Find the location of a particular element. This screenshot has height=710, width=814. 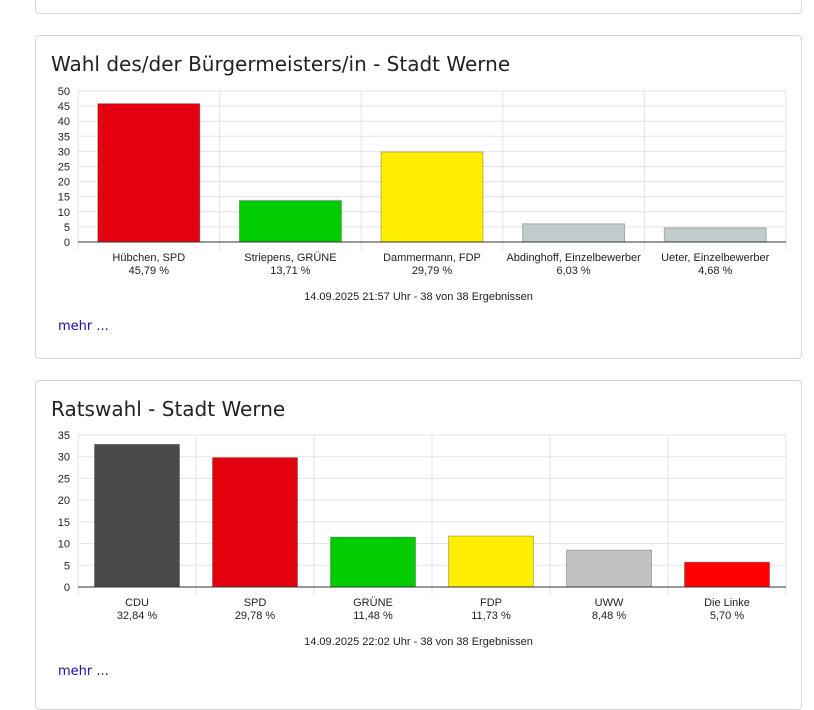

category-label: Ueter, Einzelbewerber is located at coordinates (715, 258).